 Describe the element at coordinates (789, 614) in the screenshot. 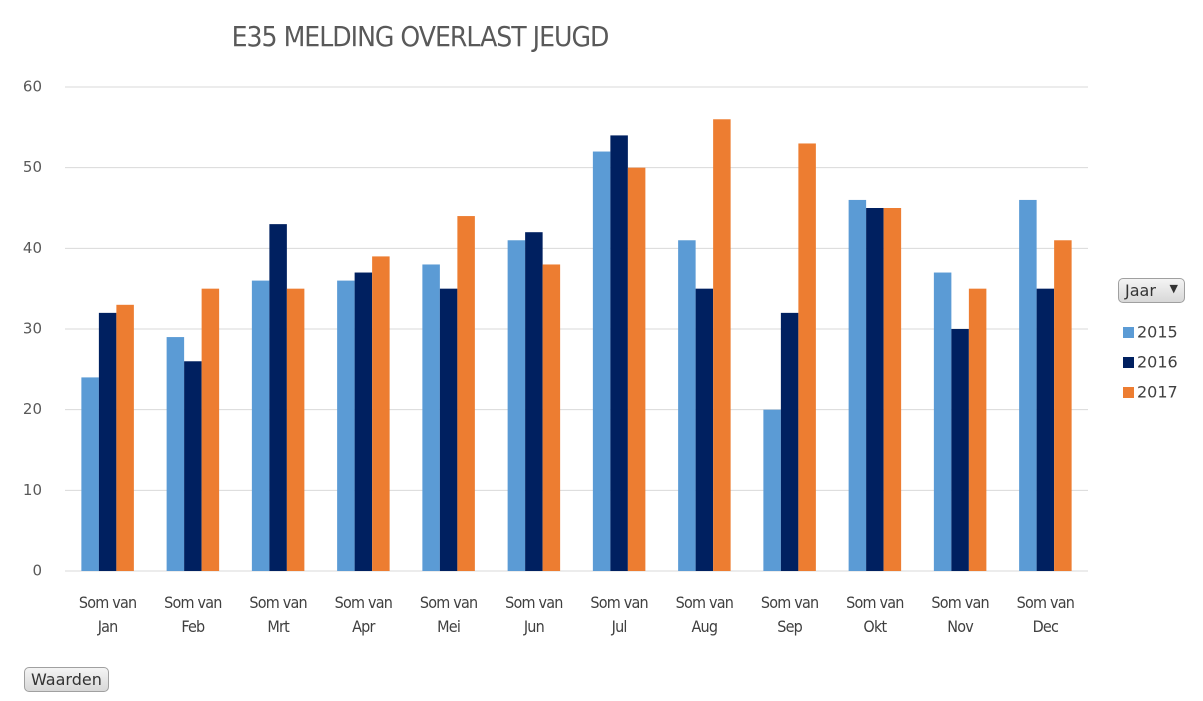

I see `x-tick-label: Som van Sep` at that location.